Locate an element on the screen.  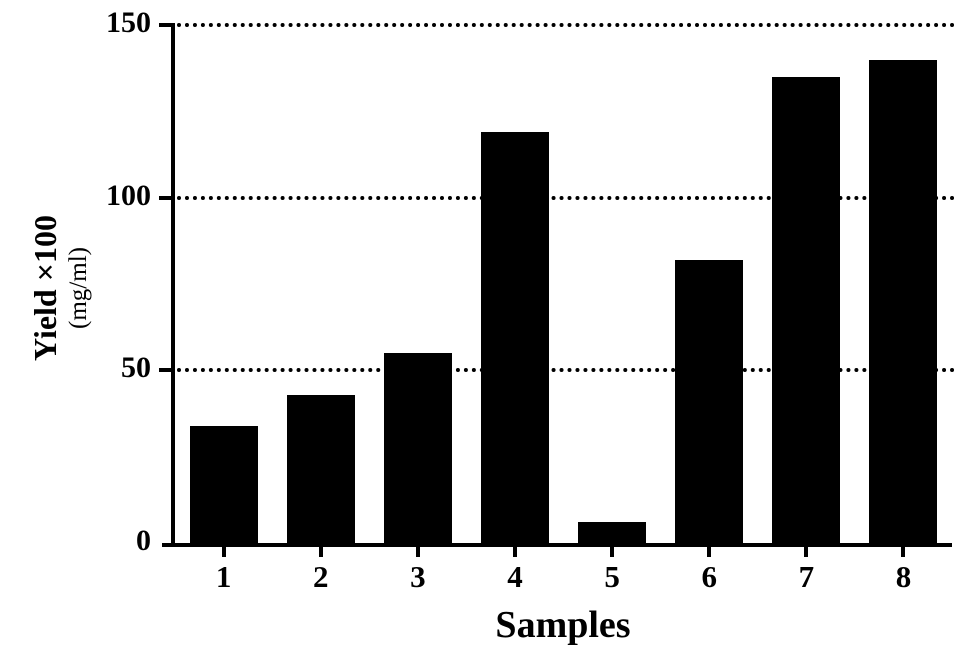
y-tick-label-100: 100 is located at coordinates (128, 195).